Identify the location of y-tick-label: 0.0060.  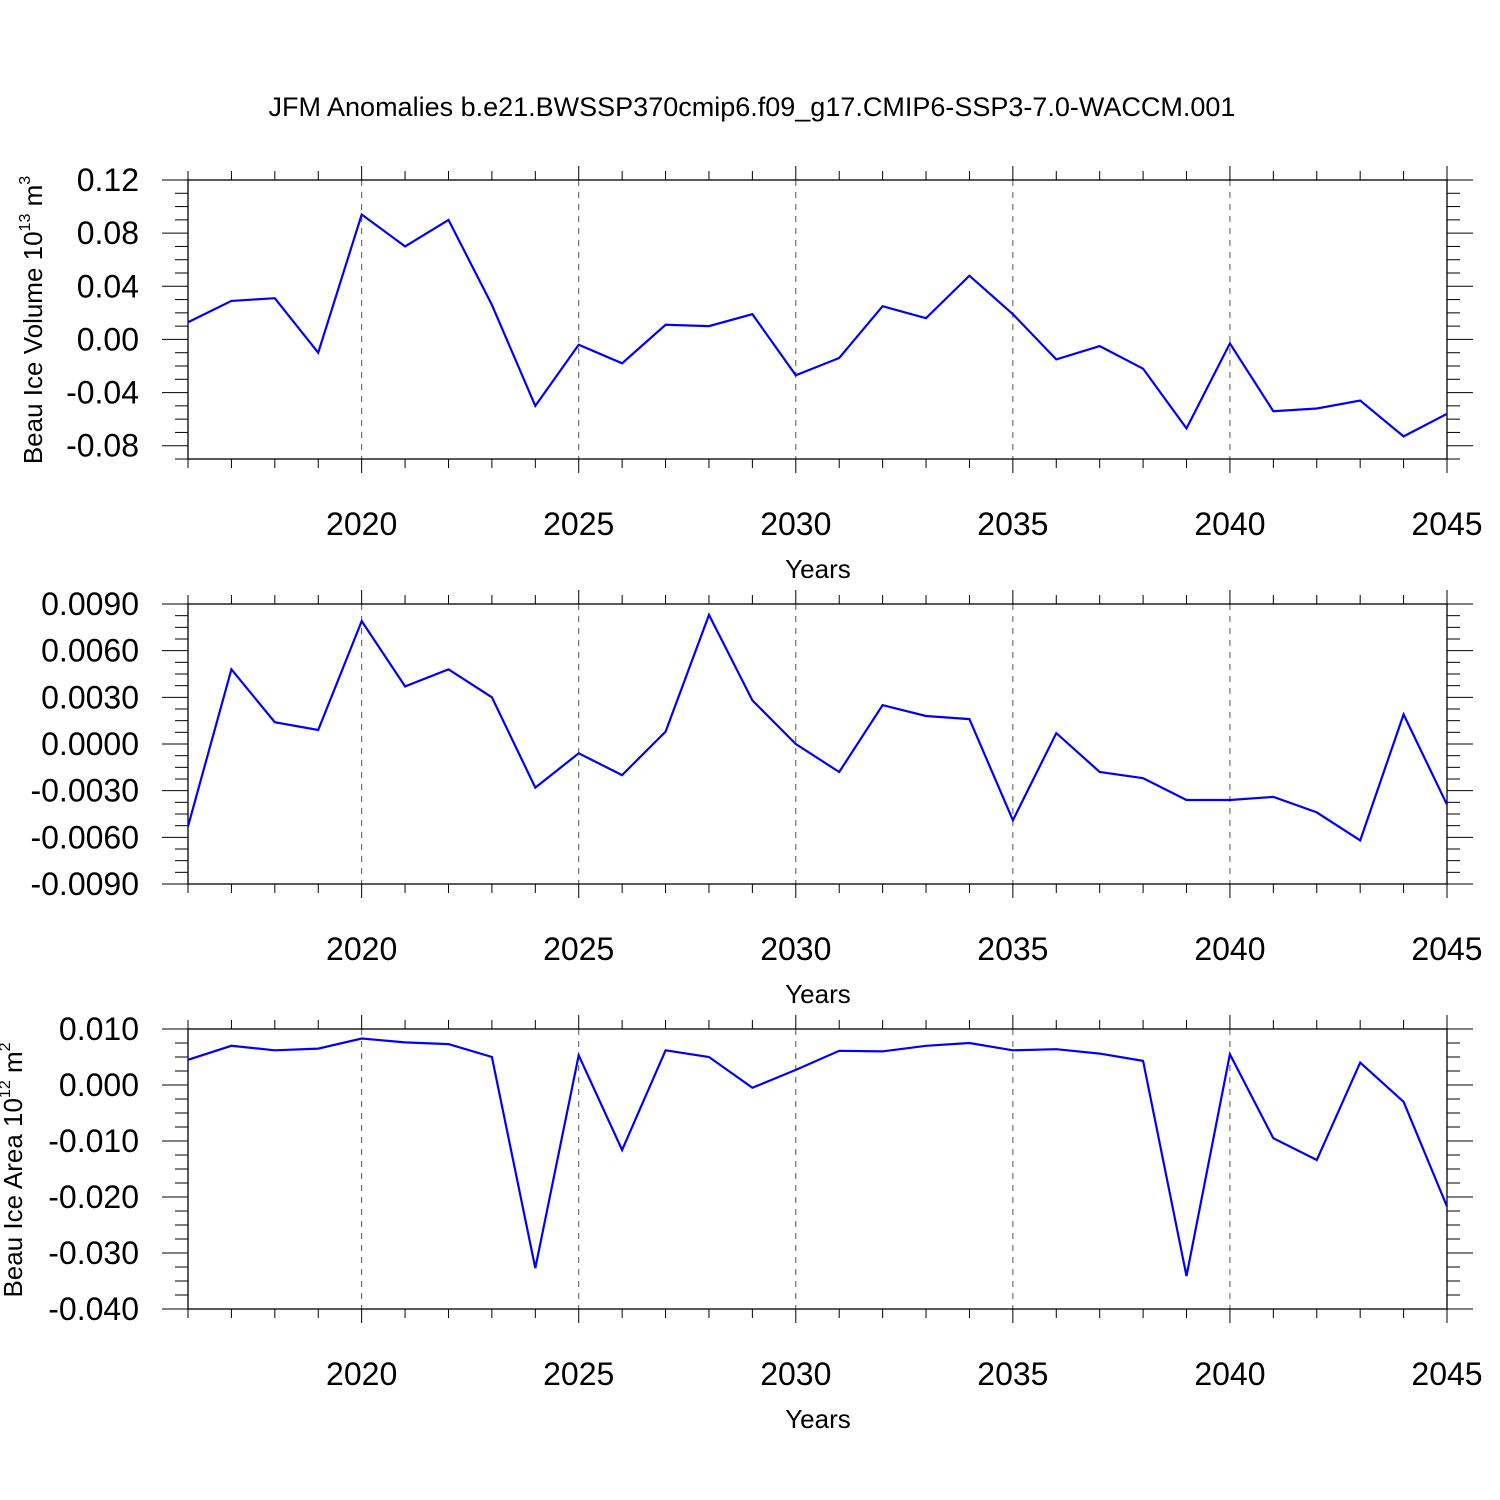
(90, 651).